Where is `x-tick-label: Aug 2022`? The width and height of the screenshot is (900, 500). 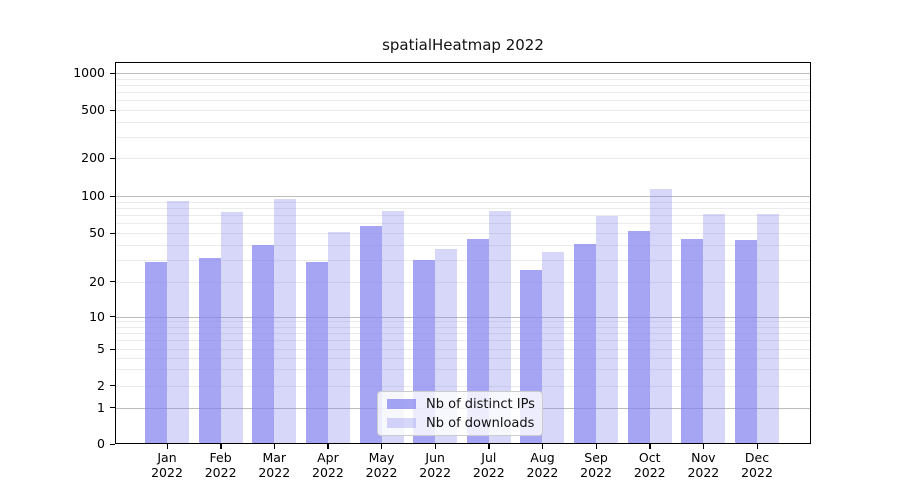 x-tick-label: Aug 2022 is located at coordinates (542, 465).